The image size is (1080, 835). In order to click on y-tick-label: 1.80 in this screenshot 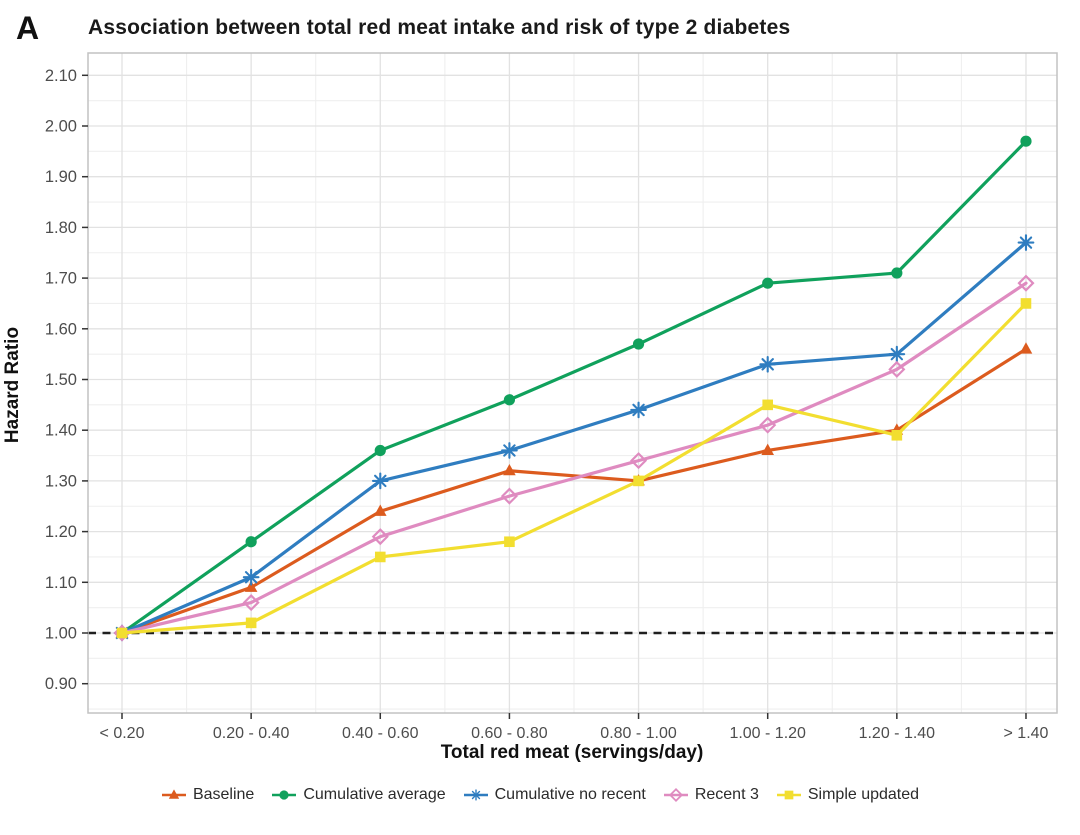, I will do `click(61, 228)`.